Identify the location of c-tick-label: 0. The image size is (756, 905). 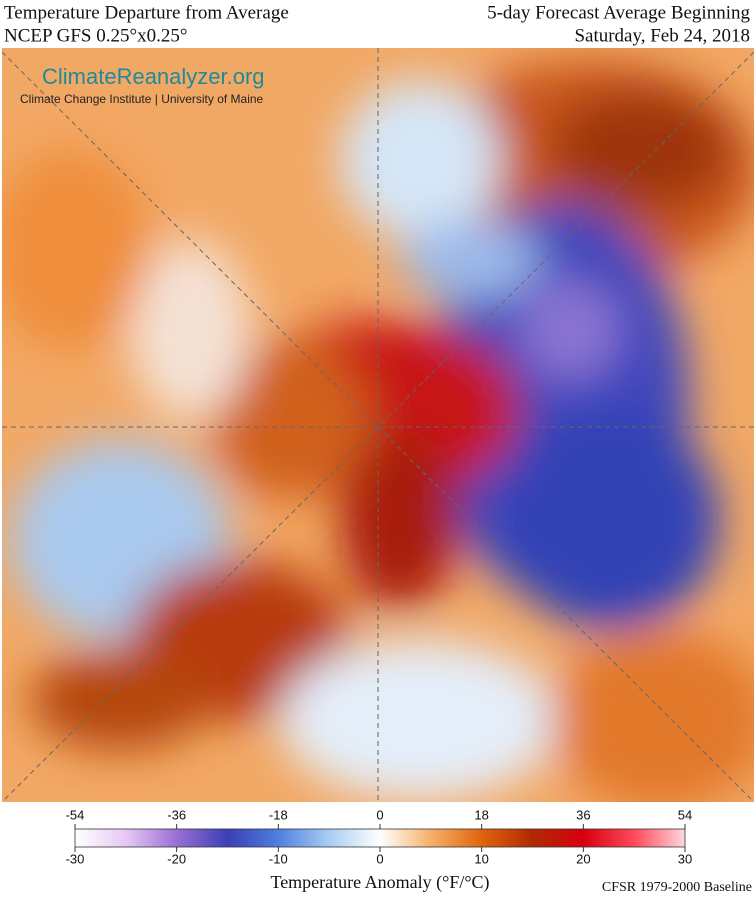
(379, 858).